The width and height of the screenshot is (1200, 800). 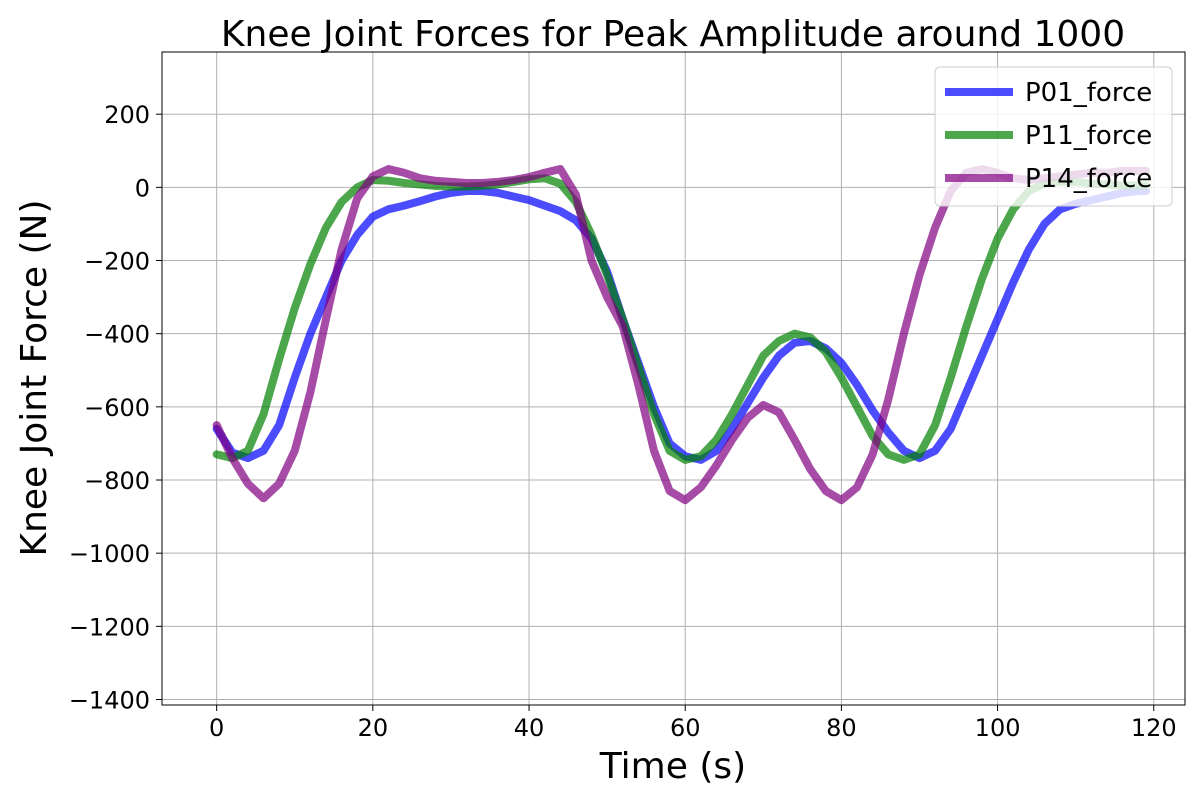 What do you see at coordinates (142, 188) in the screenshot?
I see `y-tick-label: 0` at bounding box center [142, 188].